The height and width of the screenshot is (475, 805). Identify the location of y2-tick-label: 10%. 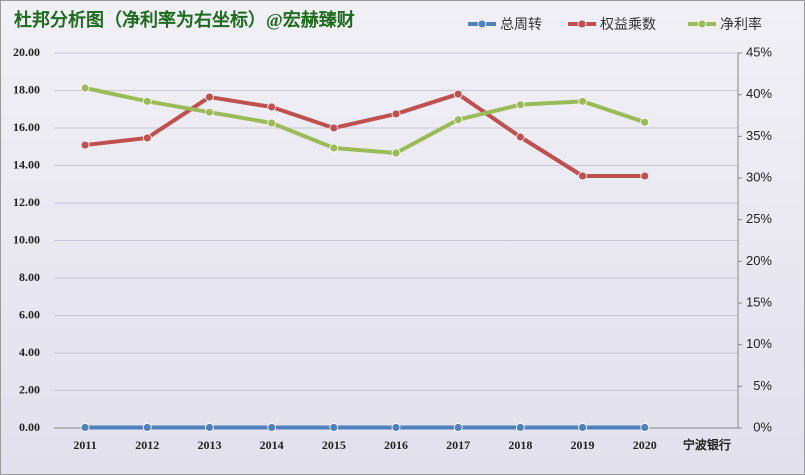
(759, 343).